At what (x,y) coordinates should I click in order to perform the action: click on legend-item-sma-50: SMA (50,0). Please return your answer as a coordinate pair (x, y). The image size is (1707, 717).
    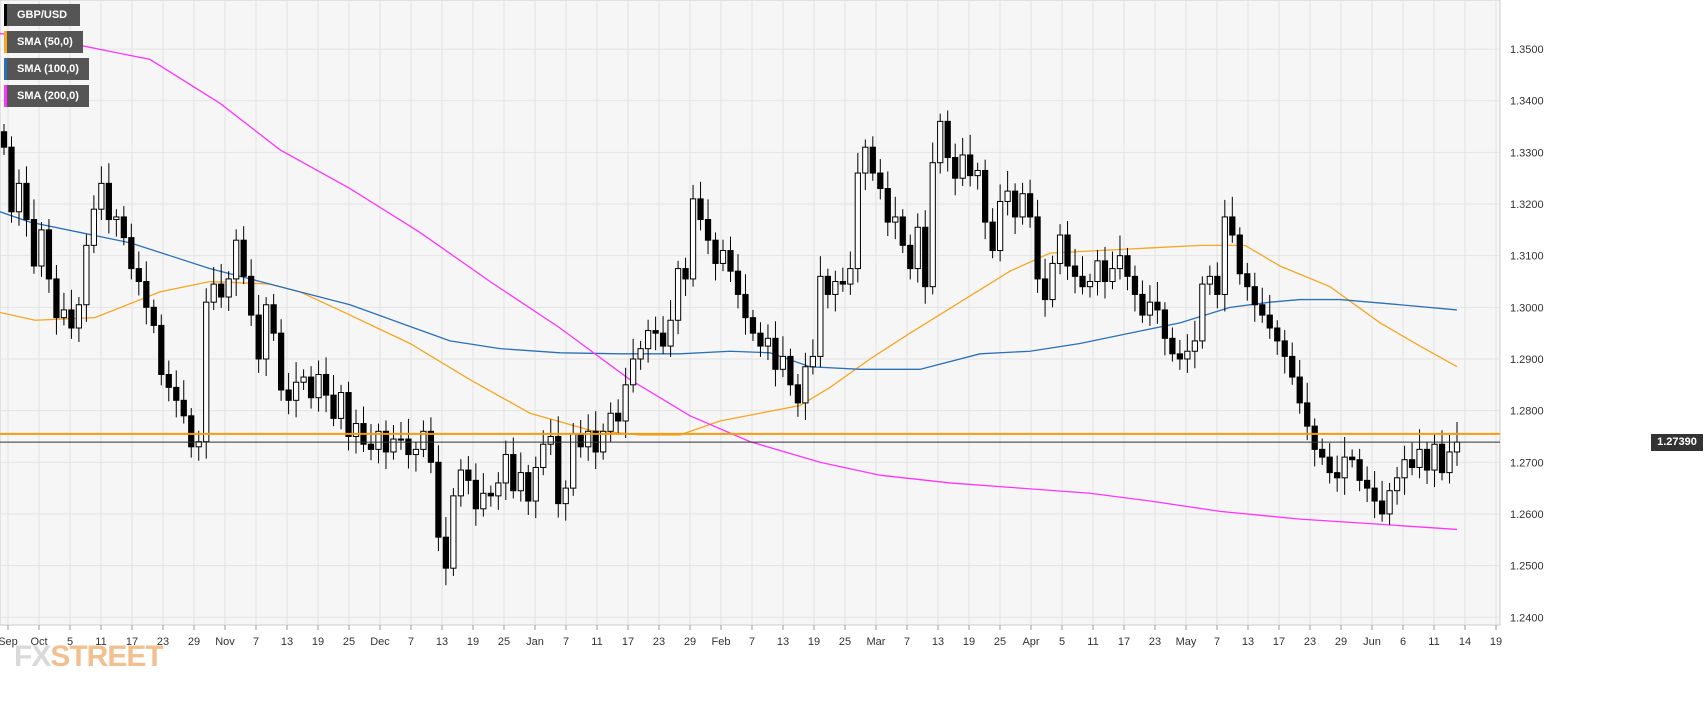
    Looking at the image, I should click on (43, 42).